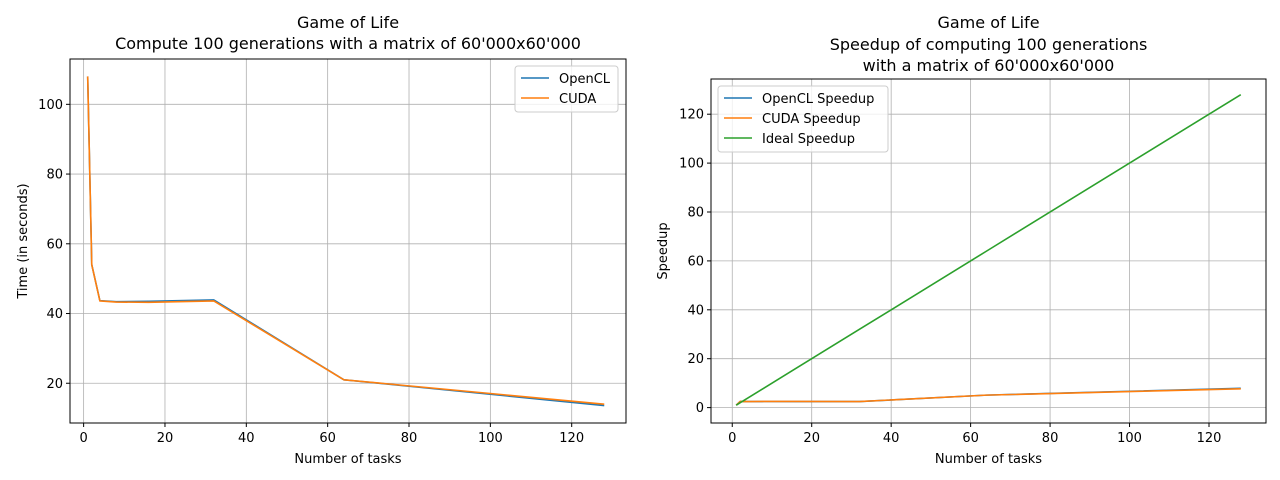  I want to click on y-axis-label: Speedup, so click(663, 250).